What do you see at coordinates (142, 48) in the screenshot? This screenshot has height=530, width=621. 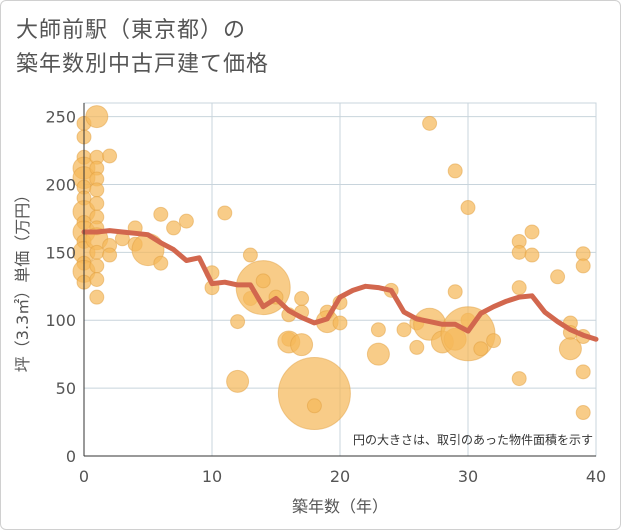 I see `chart-title: 大師前駅（東京都）の 築年数別中古戸建て価格` at bounding box center [142, 48].